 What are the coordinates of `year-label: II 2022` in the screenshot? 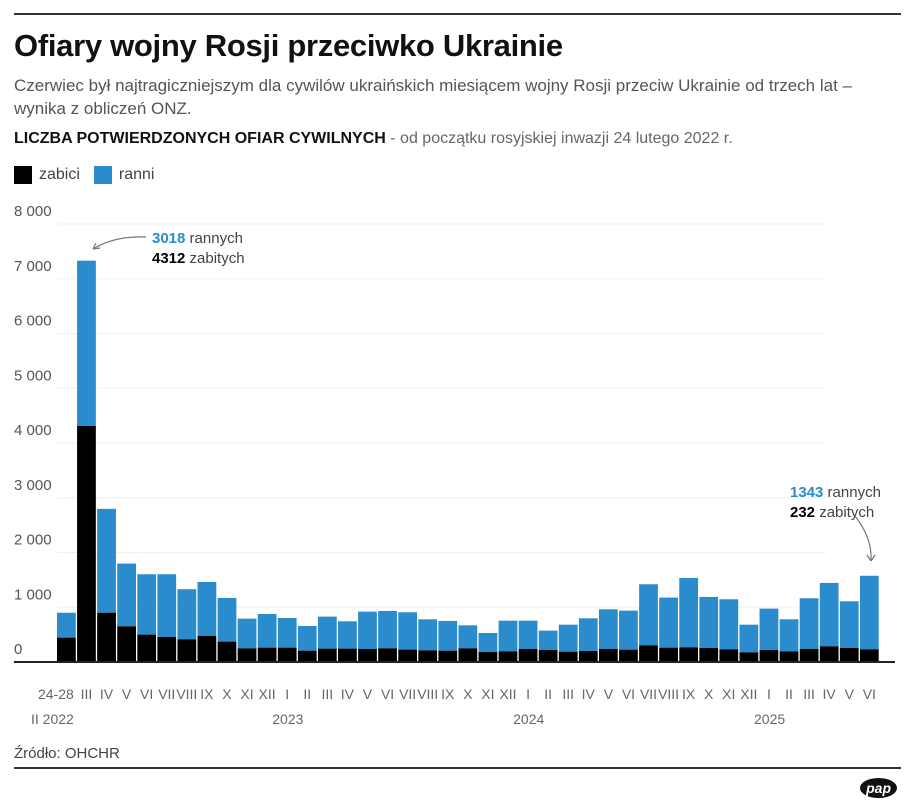 It's located at (52, 719).